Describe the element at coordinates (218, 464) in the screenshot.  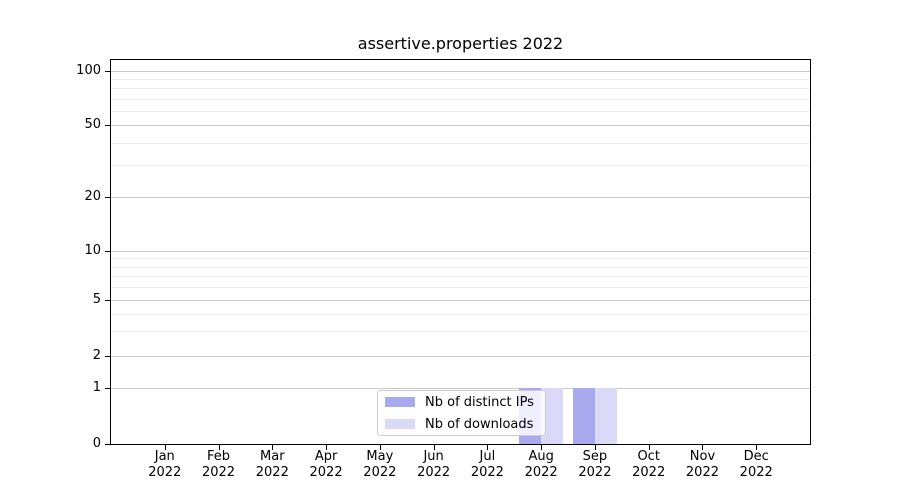
I see `x-tick-label-feb: Feb 2022` at that location.